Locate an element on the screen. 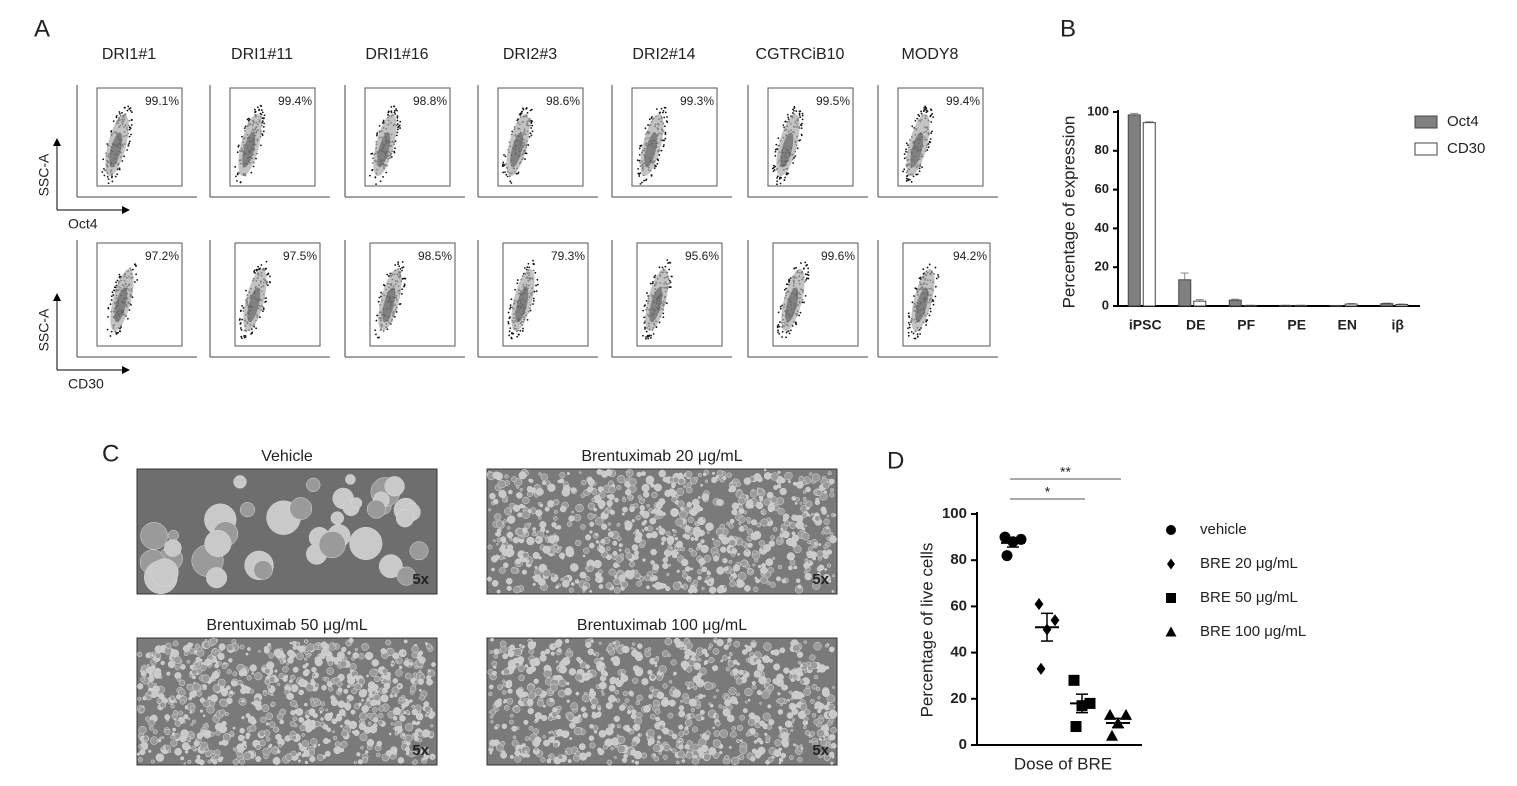 Image resolution: width=1517 pixels, height=786 pixels. panel-label: B is located at coordinates (1068, 28).